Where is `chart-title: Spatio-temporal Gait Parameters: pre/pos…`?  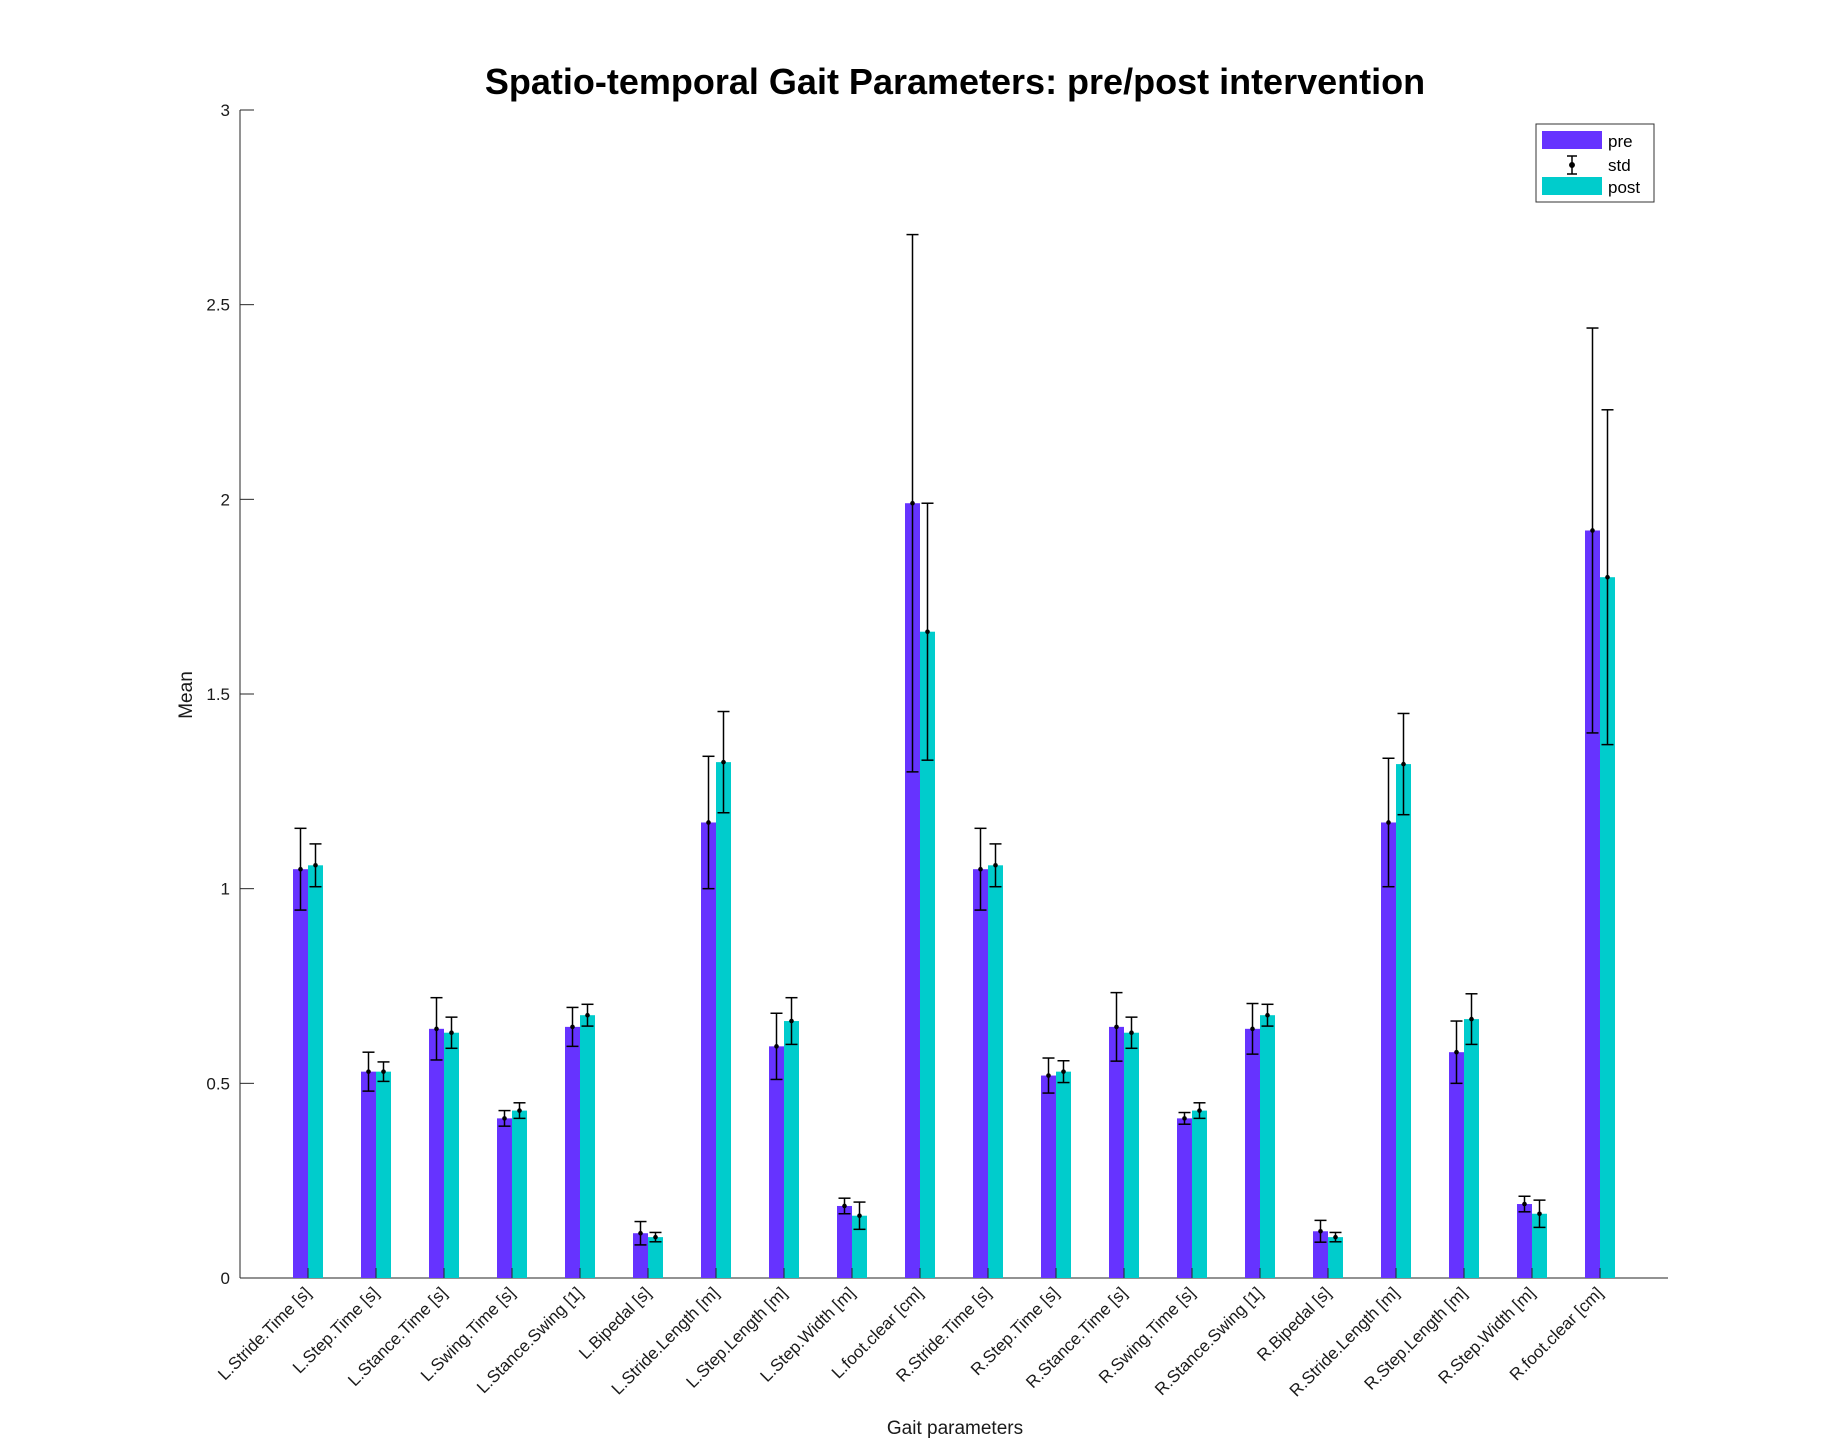 chart-title: Spatio-temporal Gait Parameters: pre/pos… is located at coordinates (955, 81).